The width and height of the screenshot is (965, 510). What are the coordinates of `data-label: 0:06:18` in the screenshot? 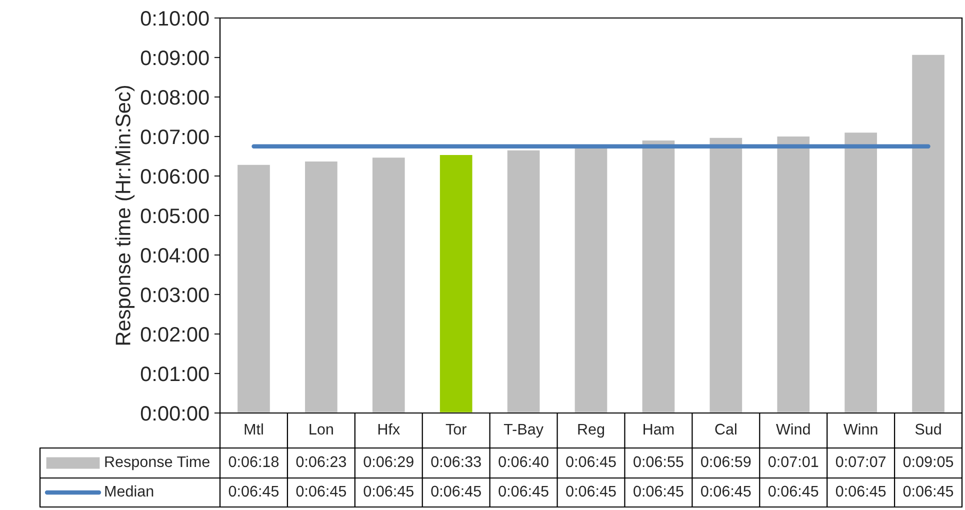 It's located at (253, 462).